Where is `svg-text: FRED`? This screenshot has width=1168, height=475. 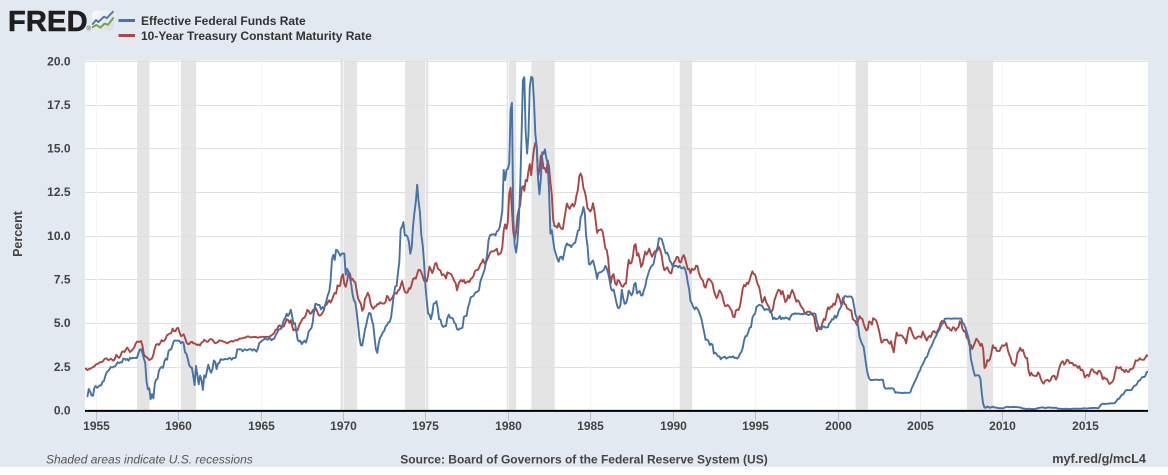
svg-text: FRED is located at coordinates (48, 22).